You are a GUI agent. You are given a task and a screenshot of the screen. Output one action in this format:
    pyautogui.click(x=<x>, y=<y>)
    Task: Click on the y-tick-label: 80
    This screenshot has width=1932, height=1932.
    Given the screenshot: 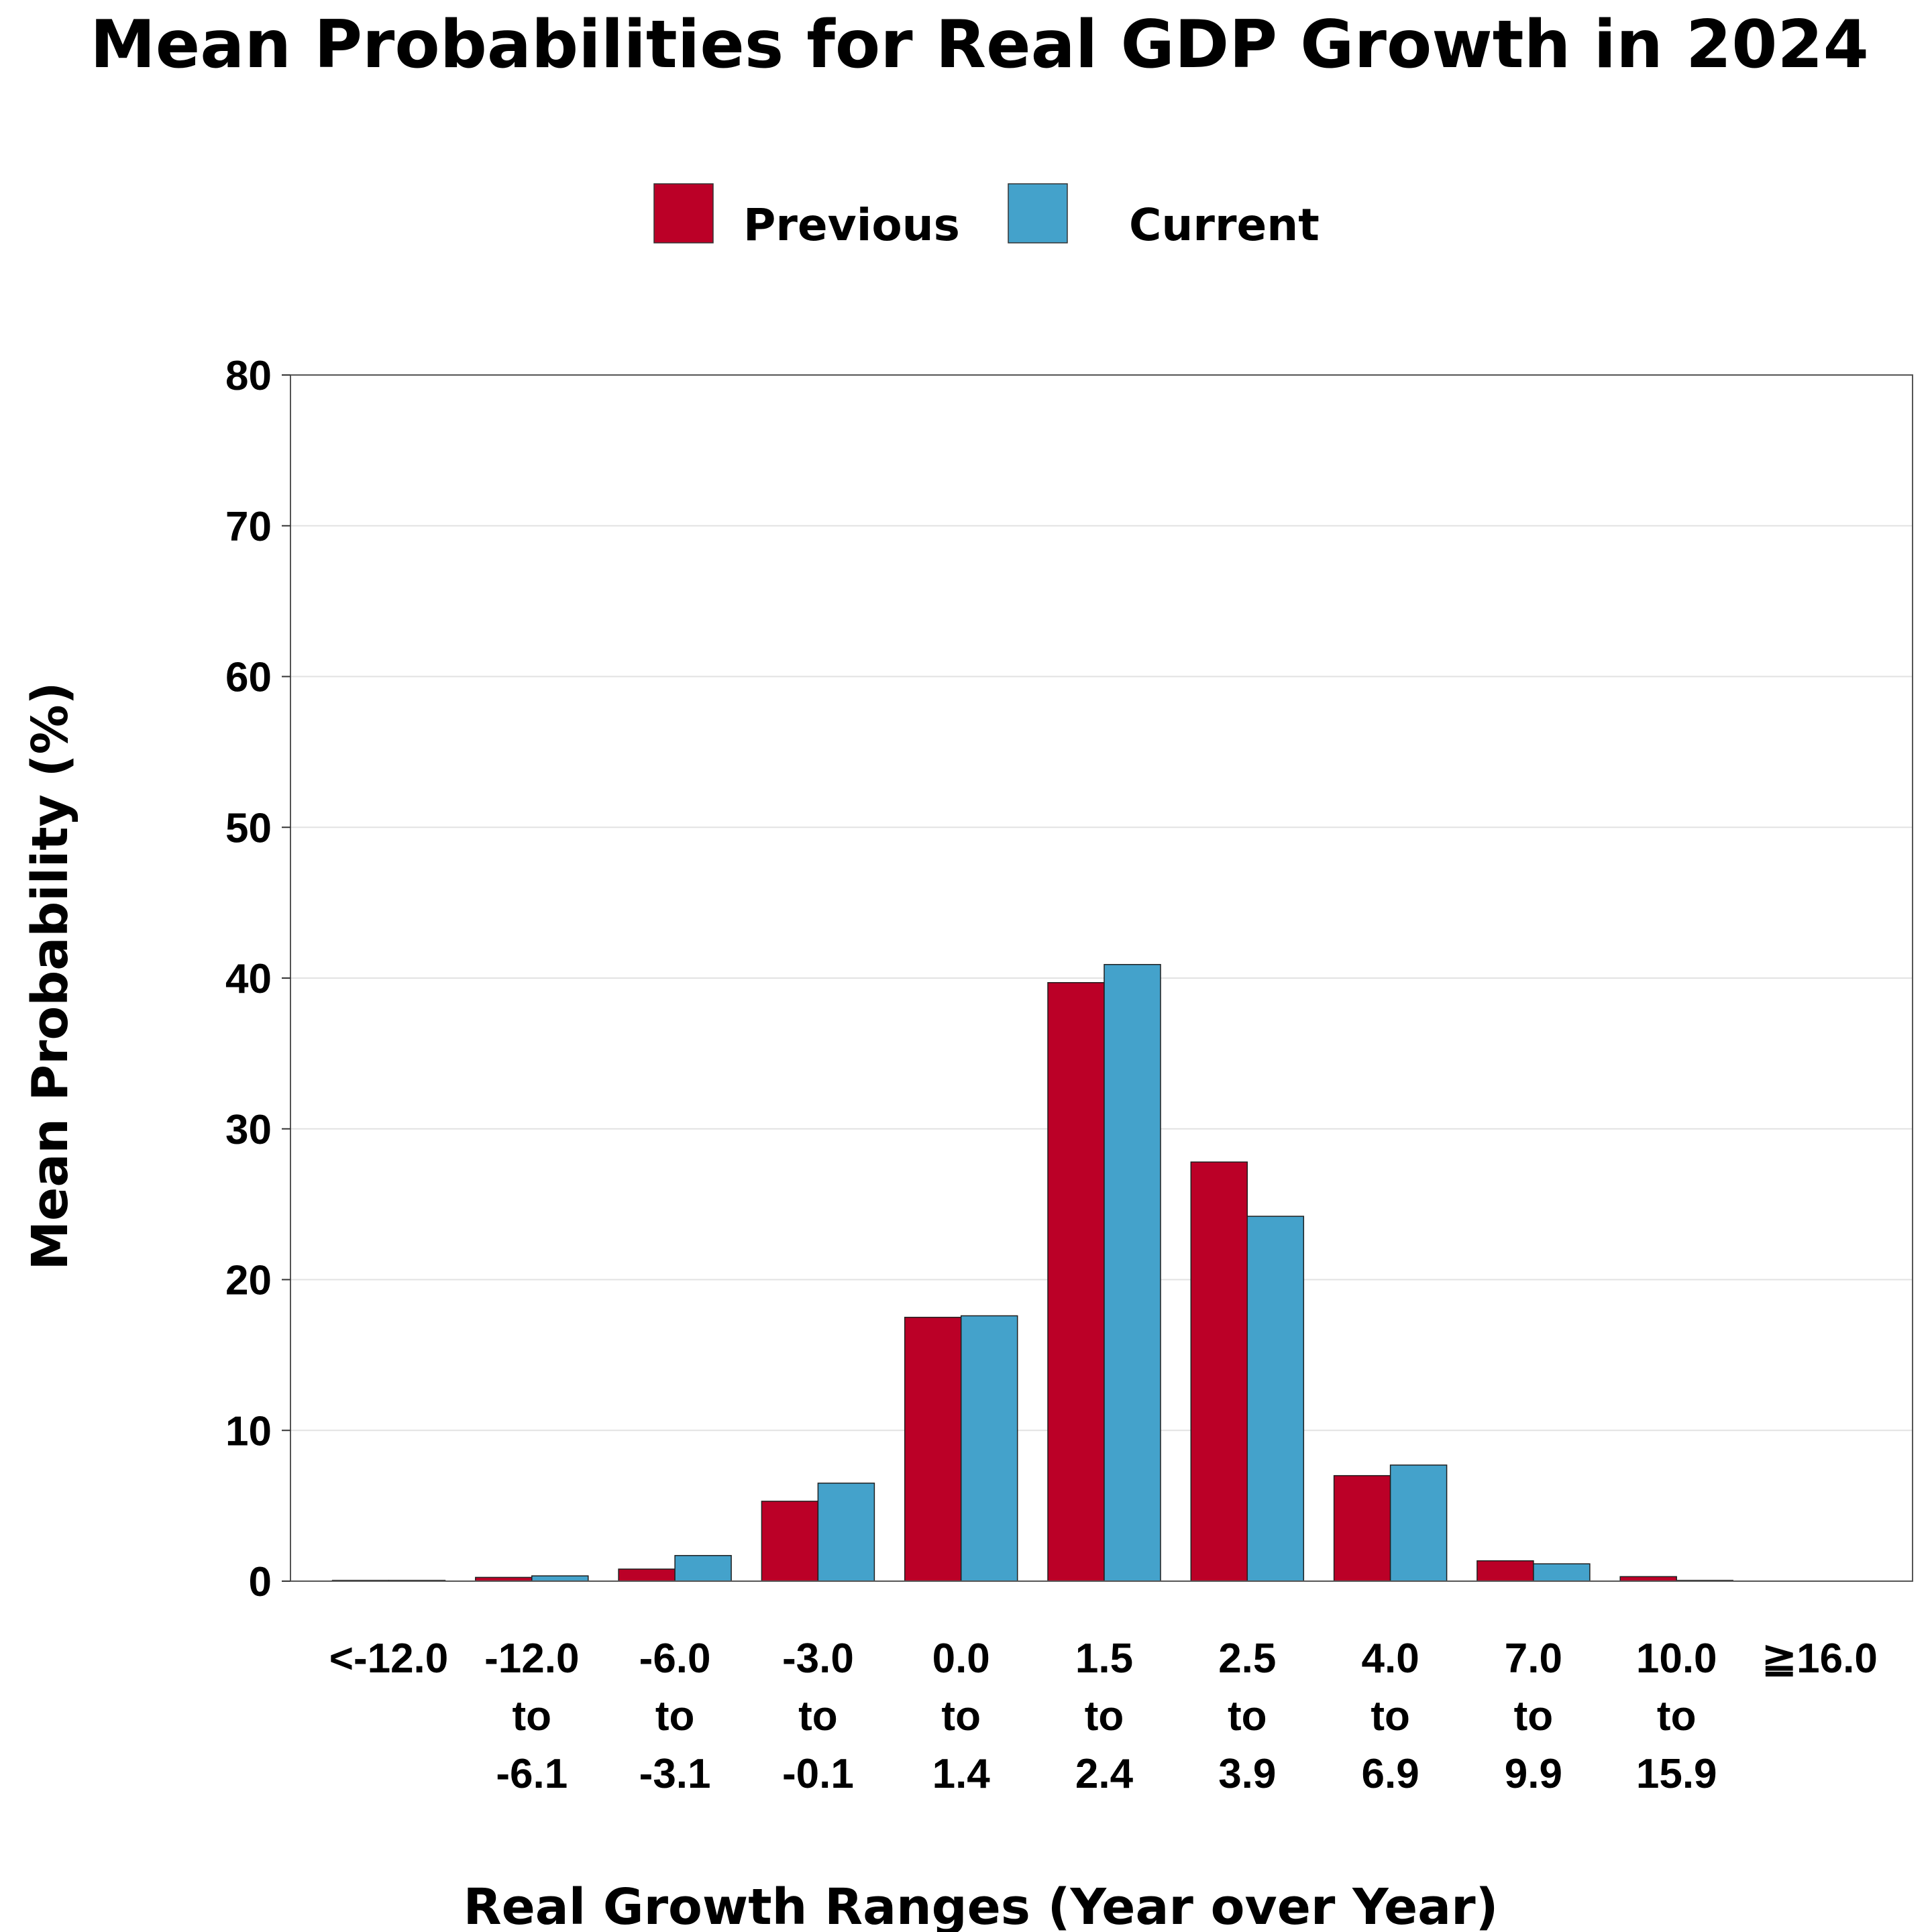 What is the action you would take?
    pyautogui.click(x=248, y=376)
    